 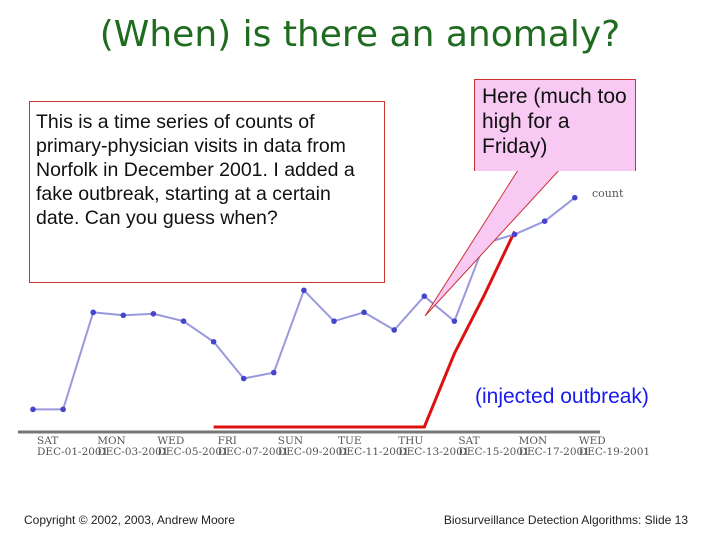 What do you see at coordinates (494, 241) in the screenshot?
I see `callout-pointer` at bounding box center [494, 241].